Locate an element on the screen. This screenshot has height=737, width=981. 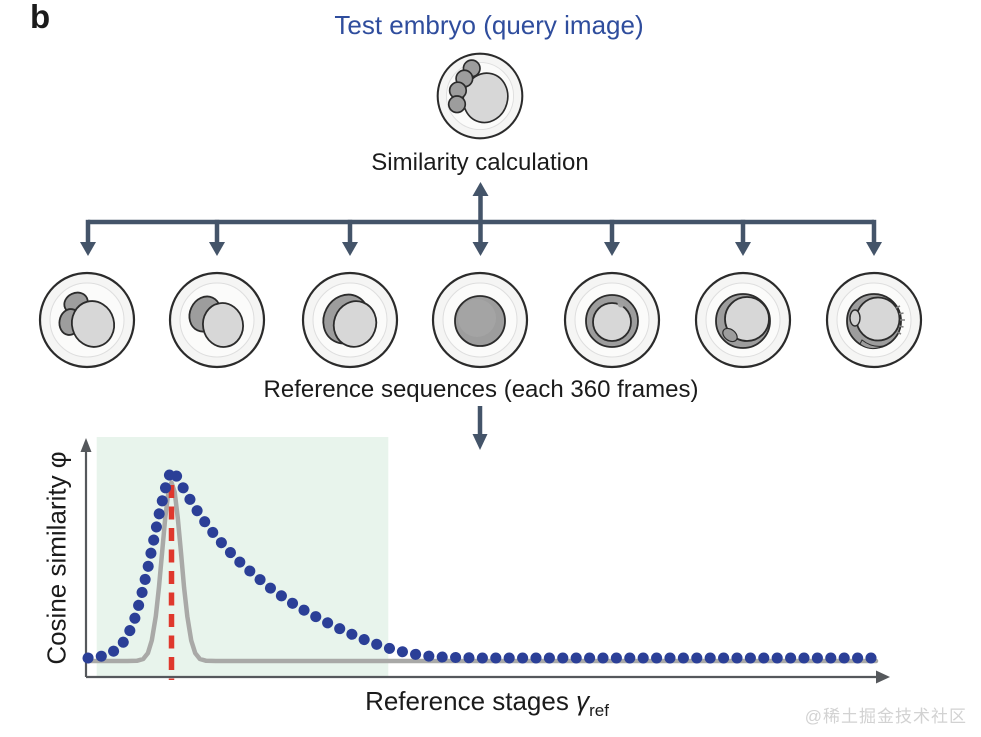
reference-sequences-label: Reference sequences (each 360 frames) is located at coordinates (481, 389).